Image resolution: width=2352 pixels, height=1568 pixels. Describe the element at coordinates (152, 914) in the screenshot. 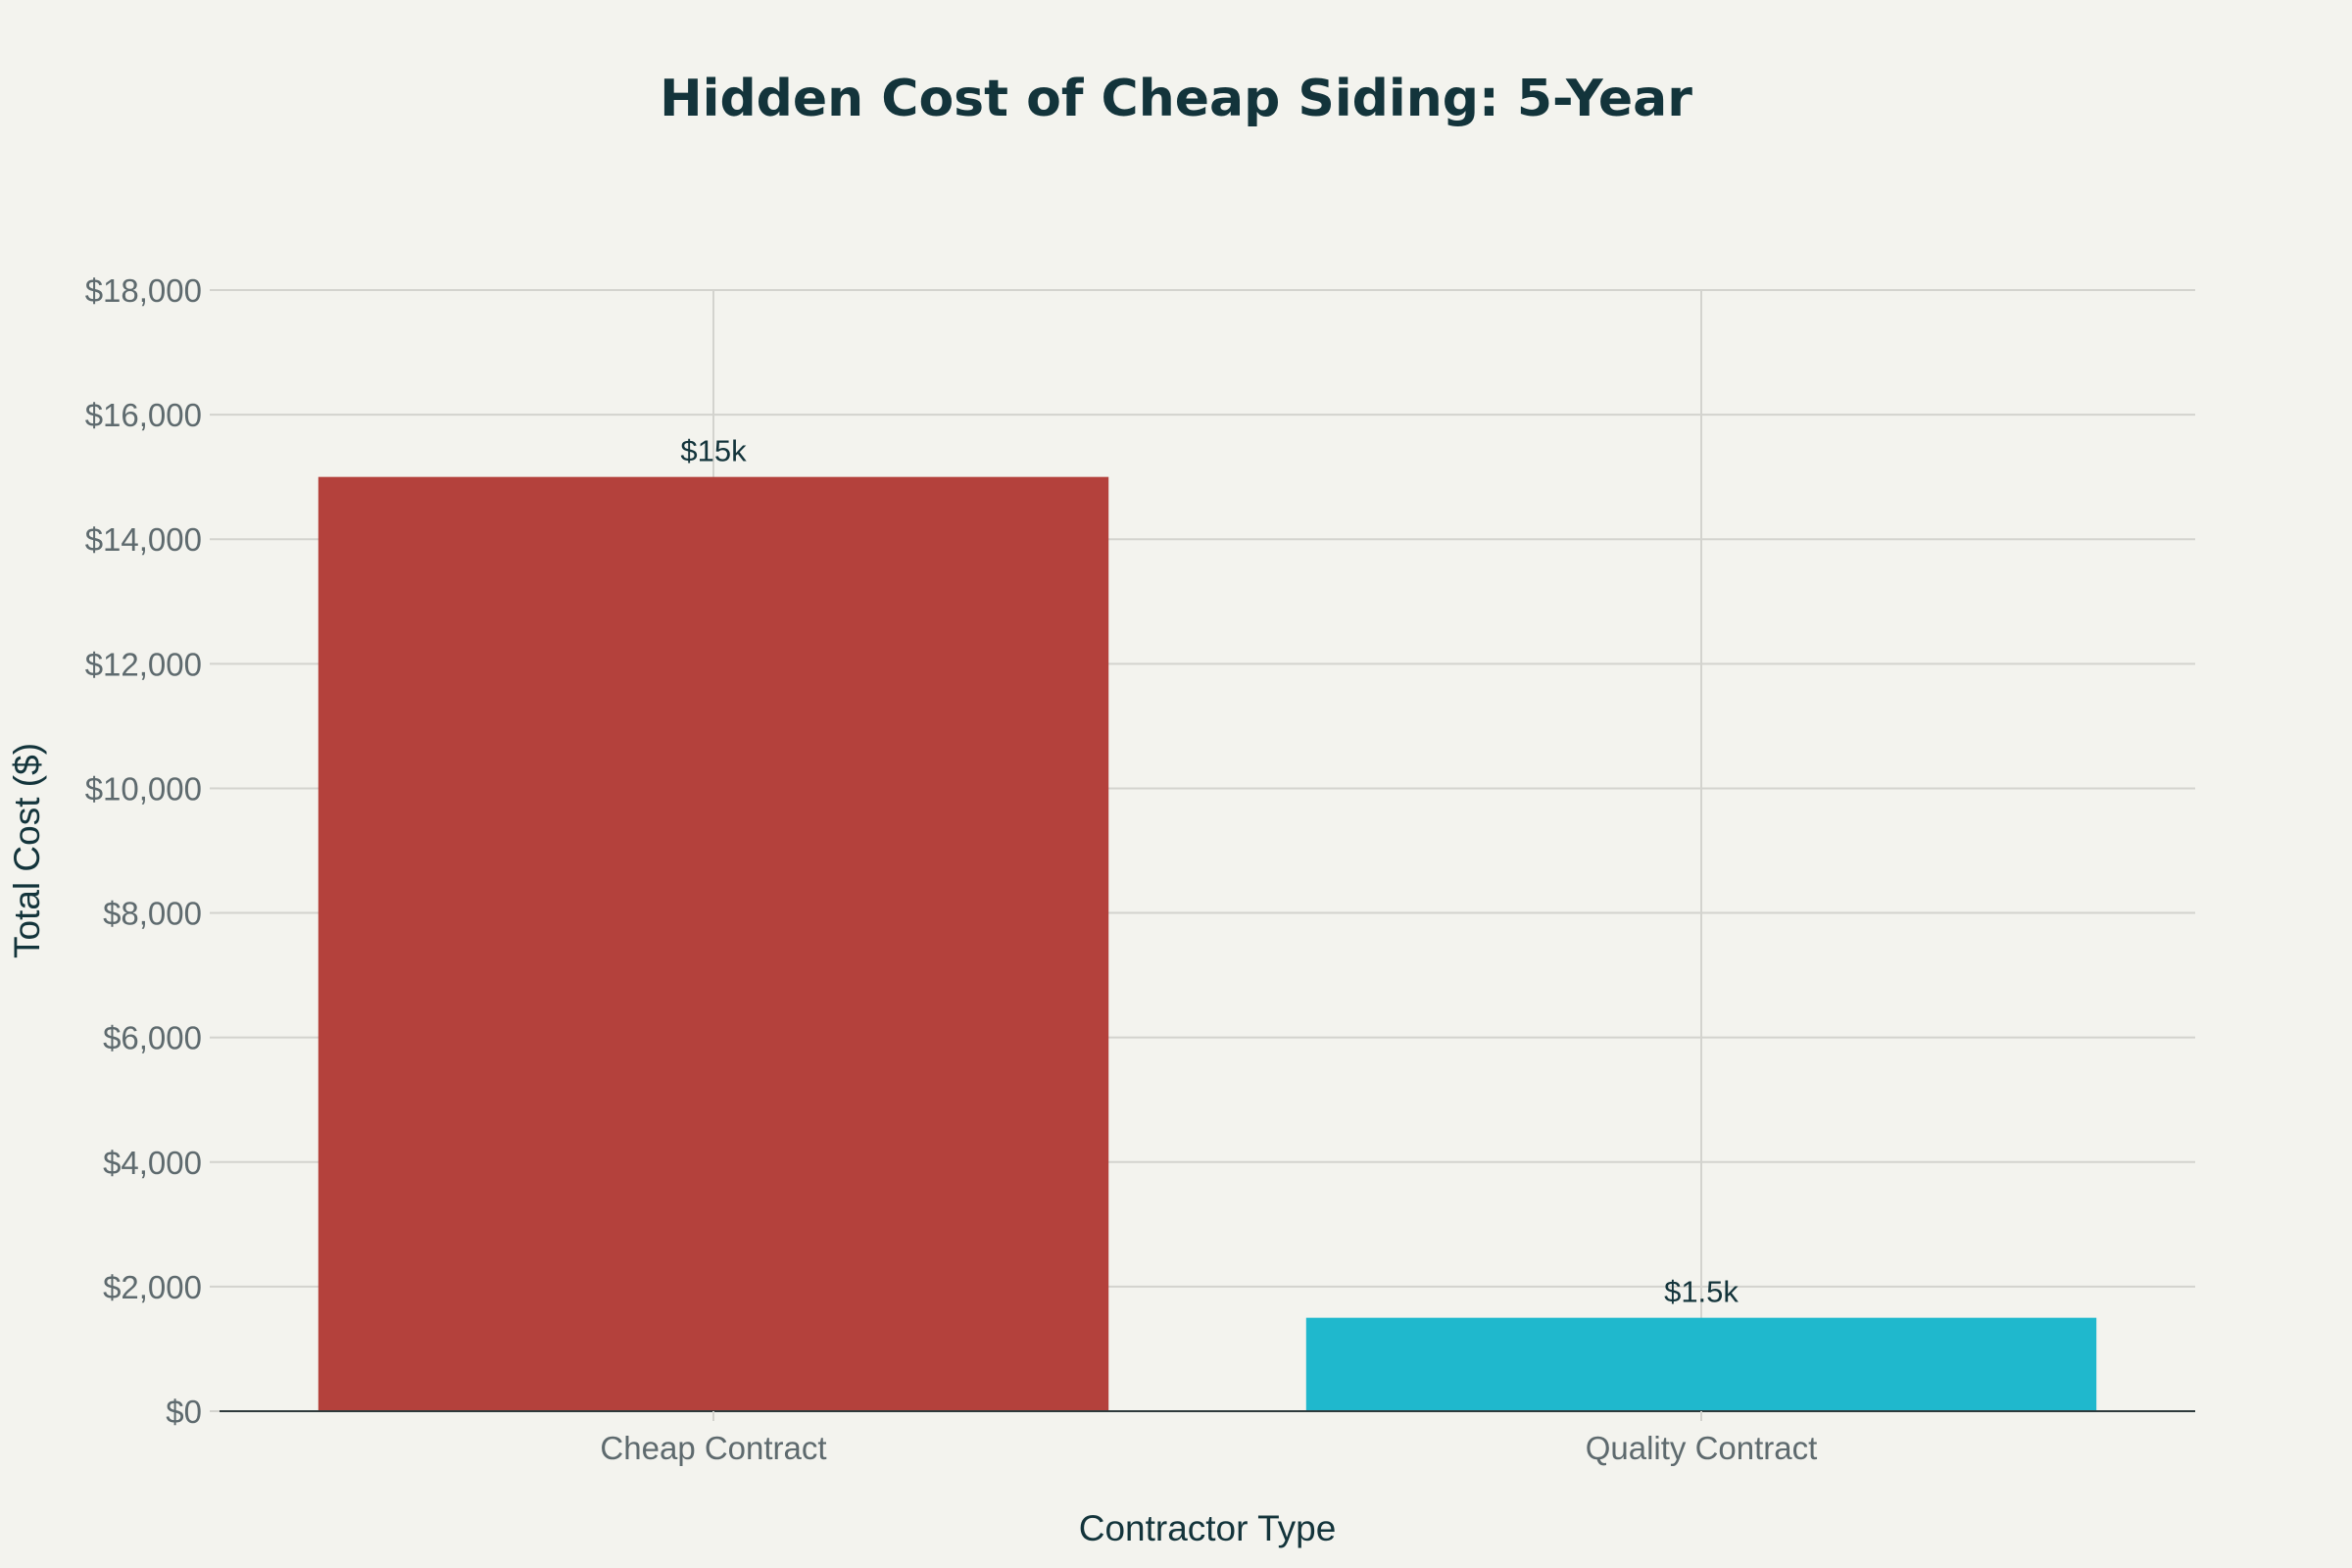

I see `y-tick-label: $8,000` at that location.